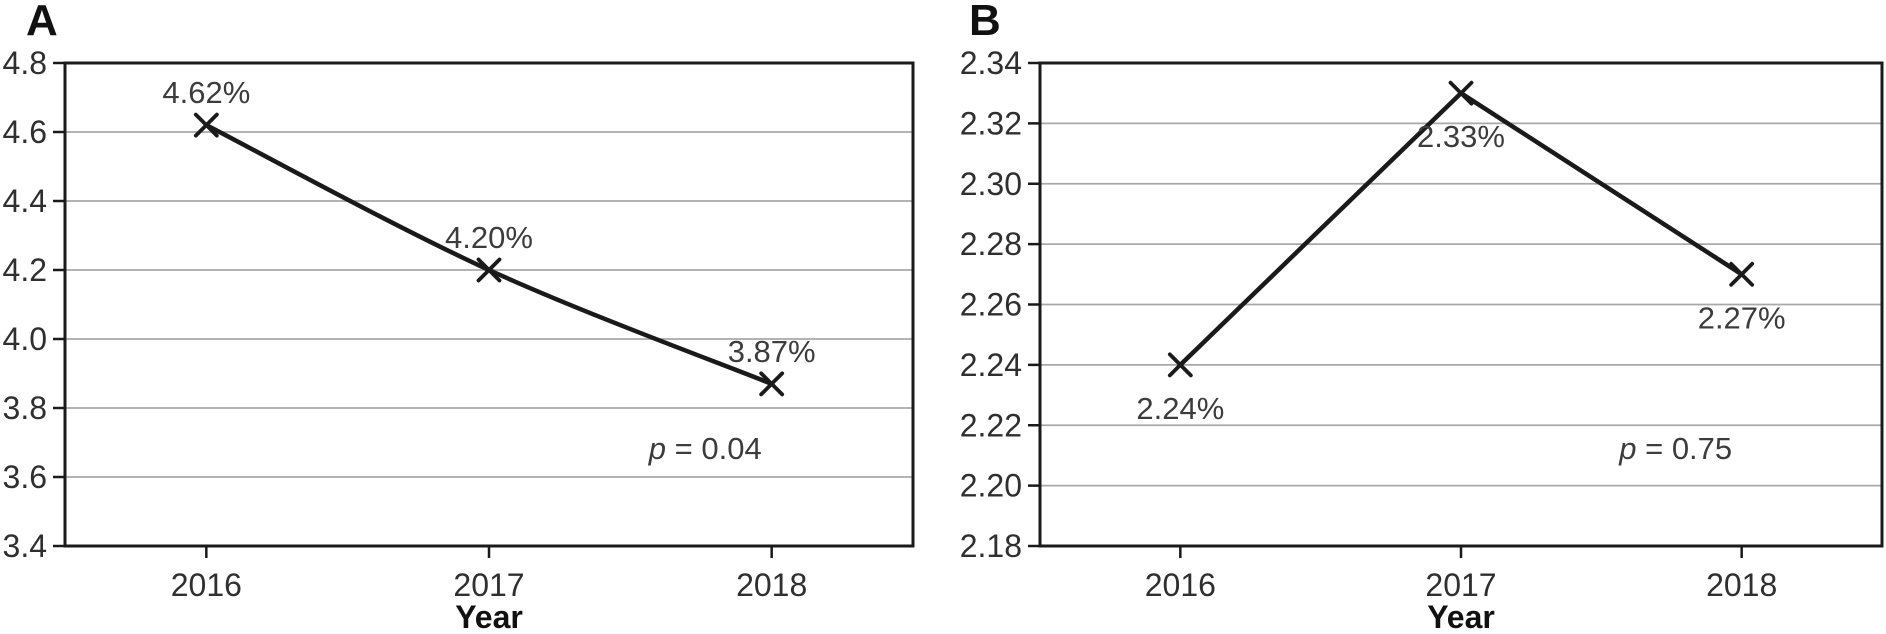  I want to click on p-value-label: p = 0.04, so click(705, 448).